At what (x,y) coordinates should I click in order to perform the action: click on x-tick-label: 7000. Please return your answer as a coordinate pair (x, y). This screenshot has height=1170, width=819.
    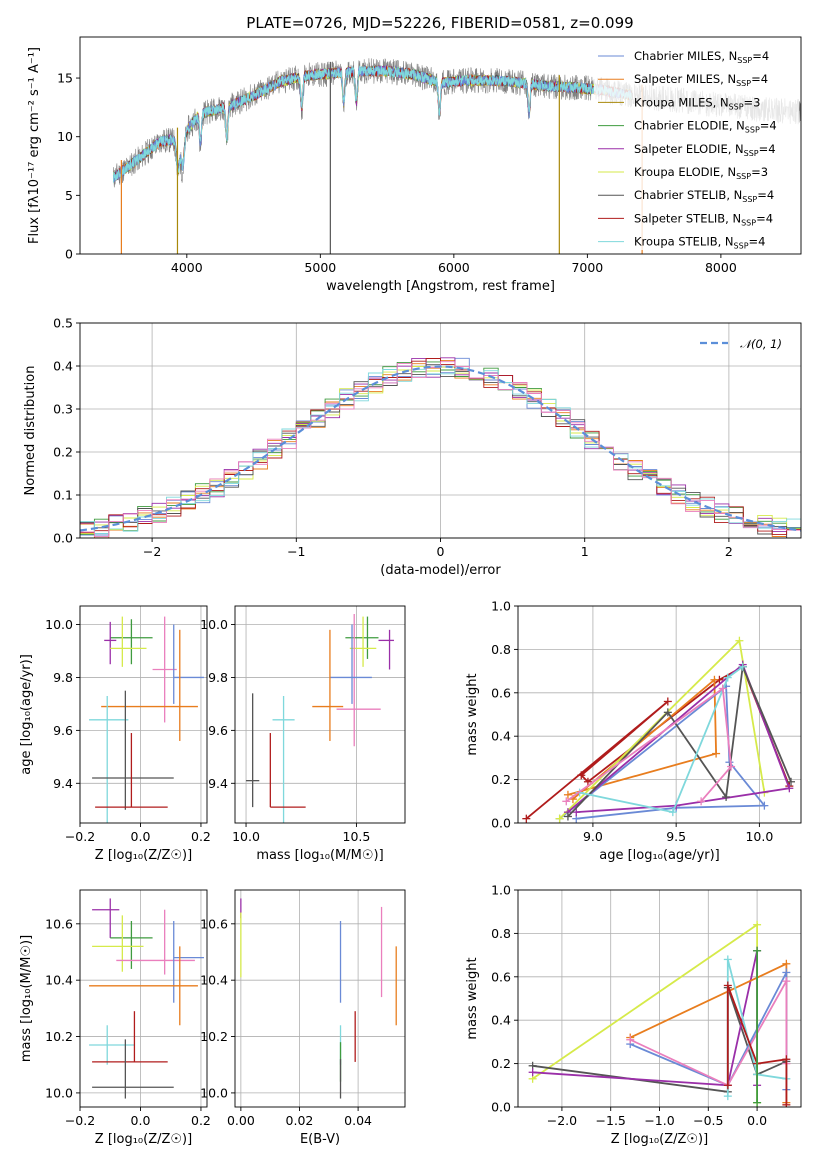
    Looking at the image, I should click on (587, 267).